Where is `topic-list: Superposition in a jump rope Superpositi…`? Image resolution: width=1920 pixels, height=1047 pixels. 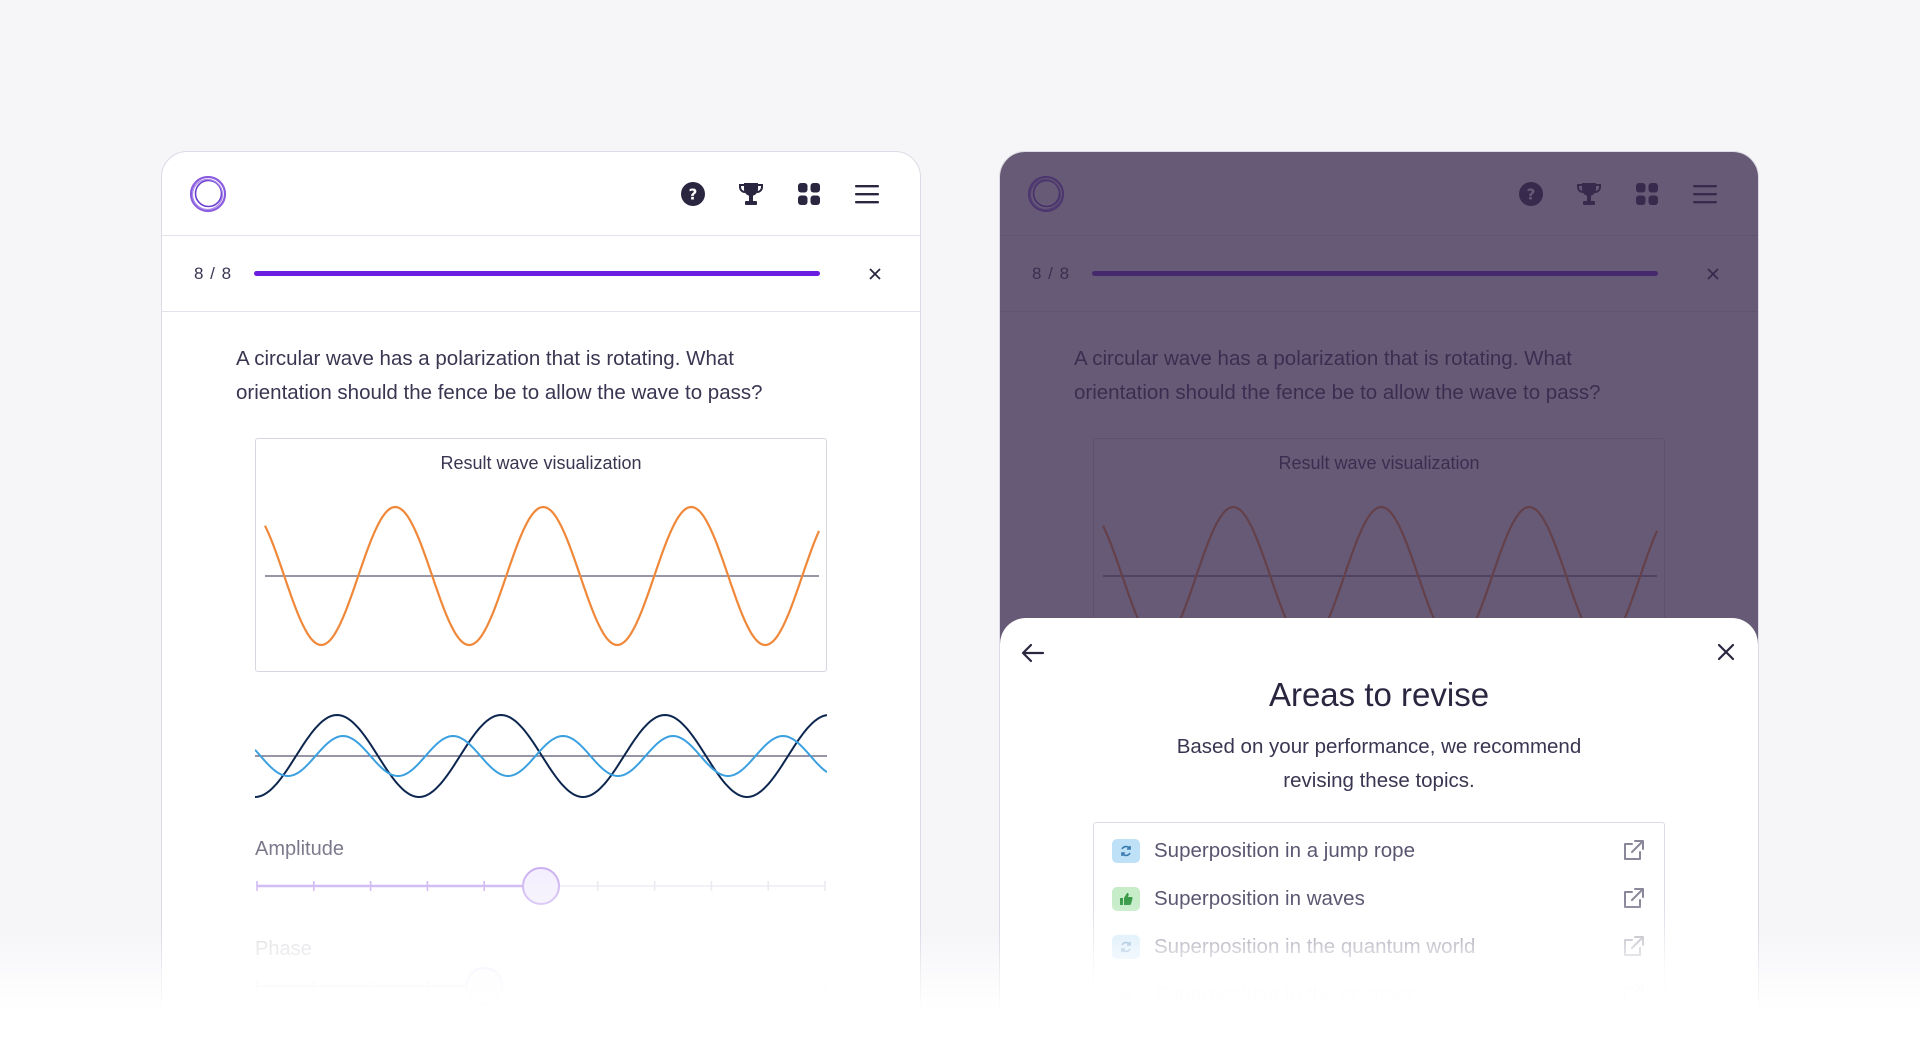
topic-list: Superposition in a jump rope Superpositi… is located at coordinates (1379, 934).